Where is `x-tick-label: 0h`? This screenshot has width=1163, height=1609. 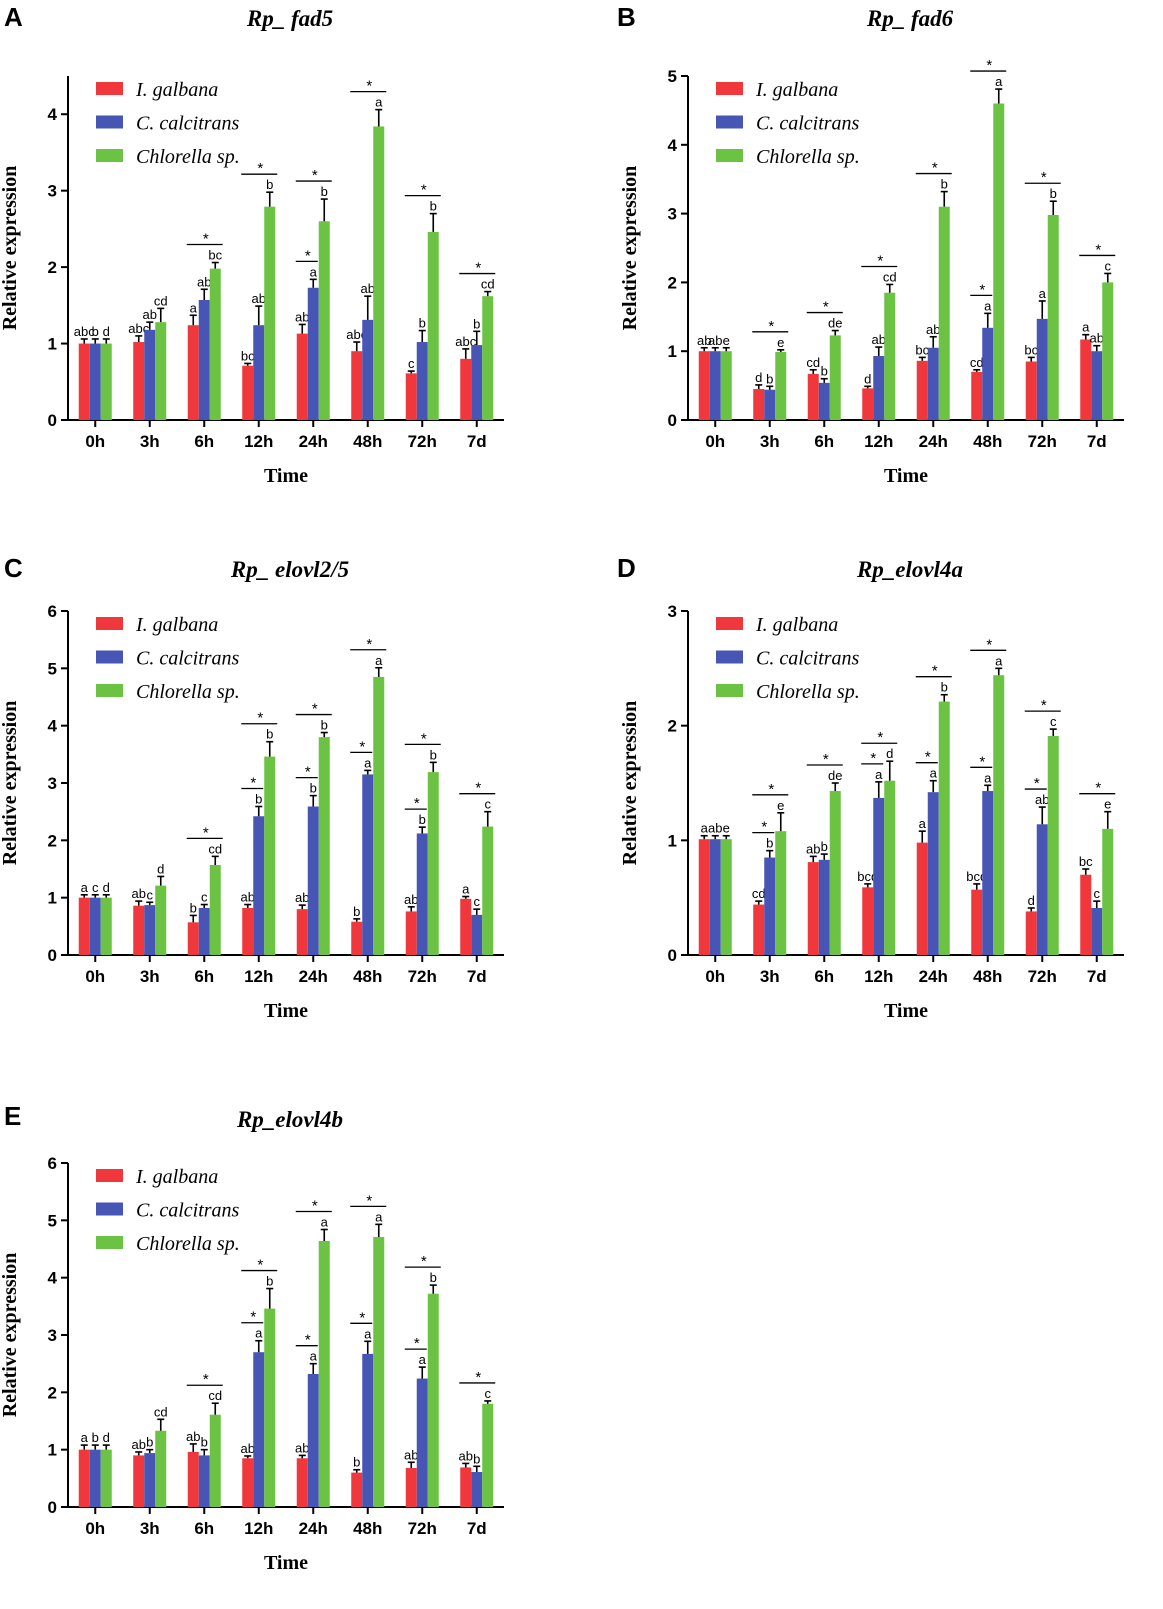 x-tick-label: 0h is located at coordinates (95, 441).